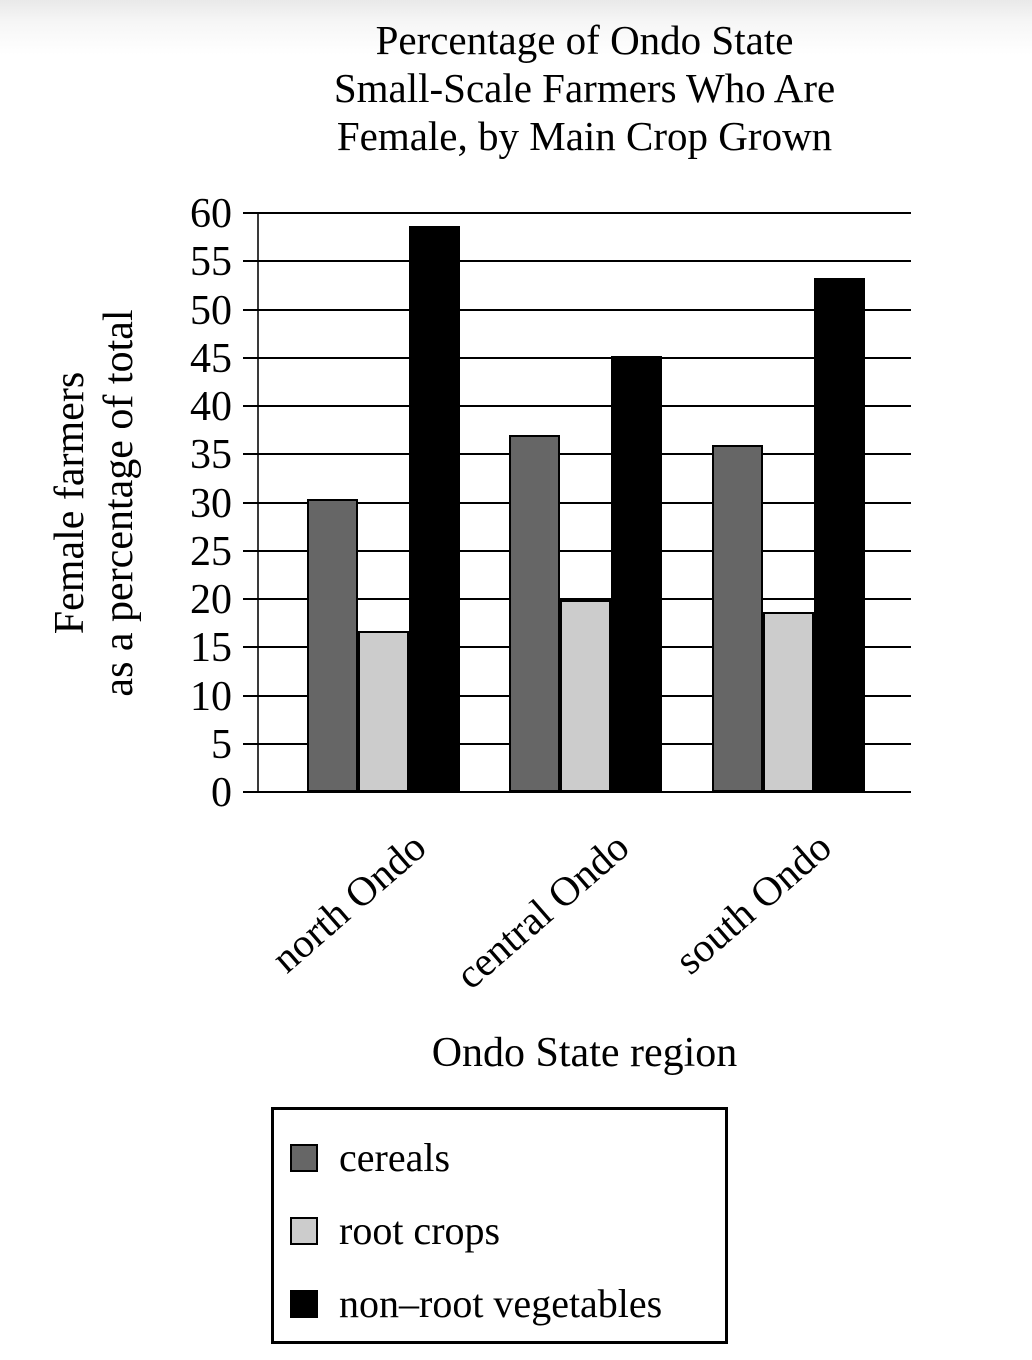 The image size is (1032, 1360). I want to click on chart-title-line-1: Percentage of Ondo State, so click(584, 40).